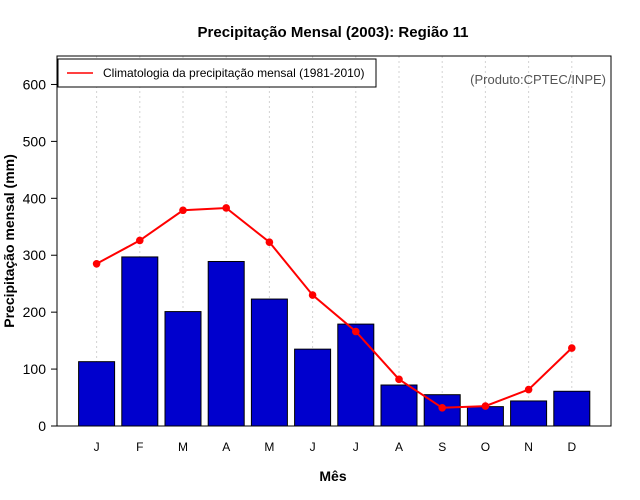 The height and width of the screenshot is (500, 640). Describe the element at coordinates (333, 32) in the screenshot. I see `chart-title: Precipitação Mensal (2003): Região 11` at that location.